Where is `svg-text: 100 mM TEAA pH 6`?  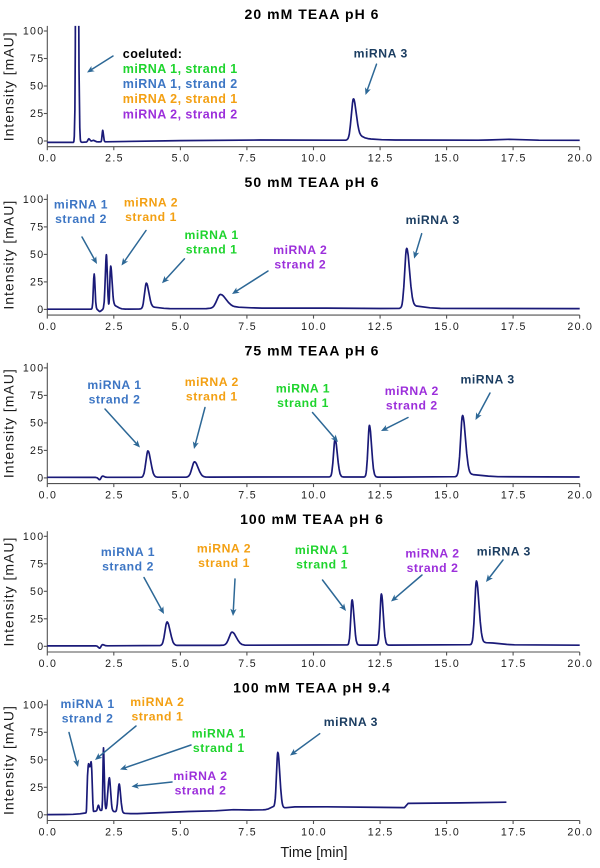 svg-text: 100 mM TEAA pH 6 is located at coordinates (312, 519).